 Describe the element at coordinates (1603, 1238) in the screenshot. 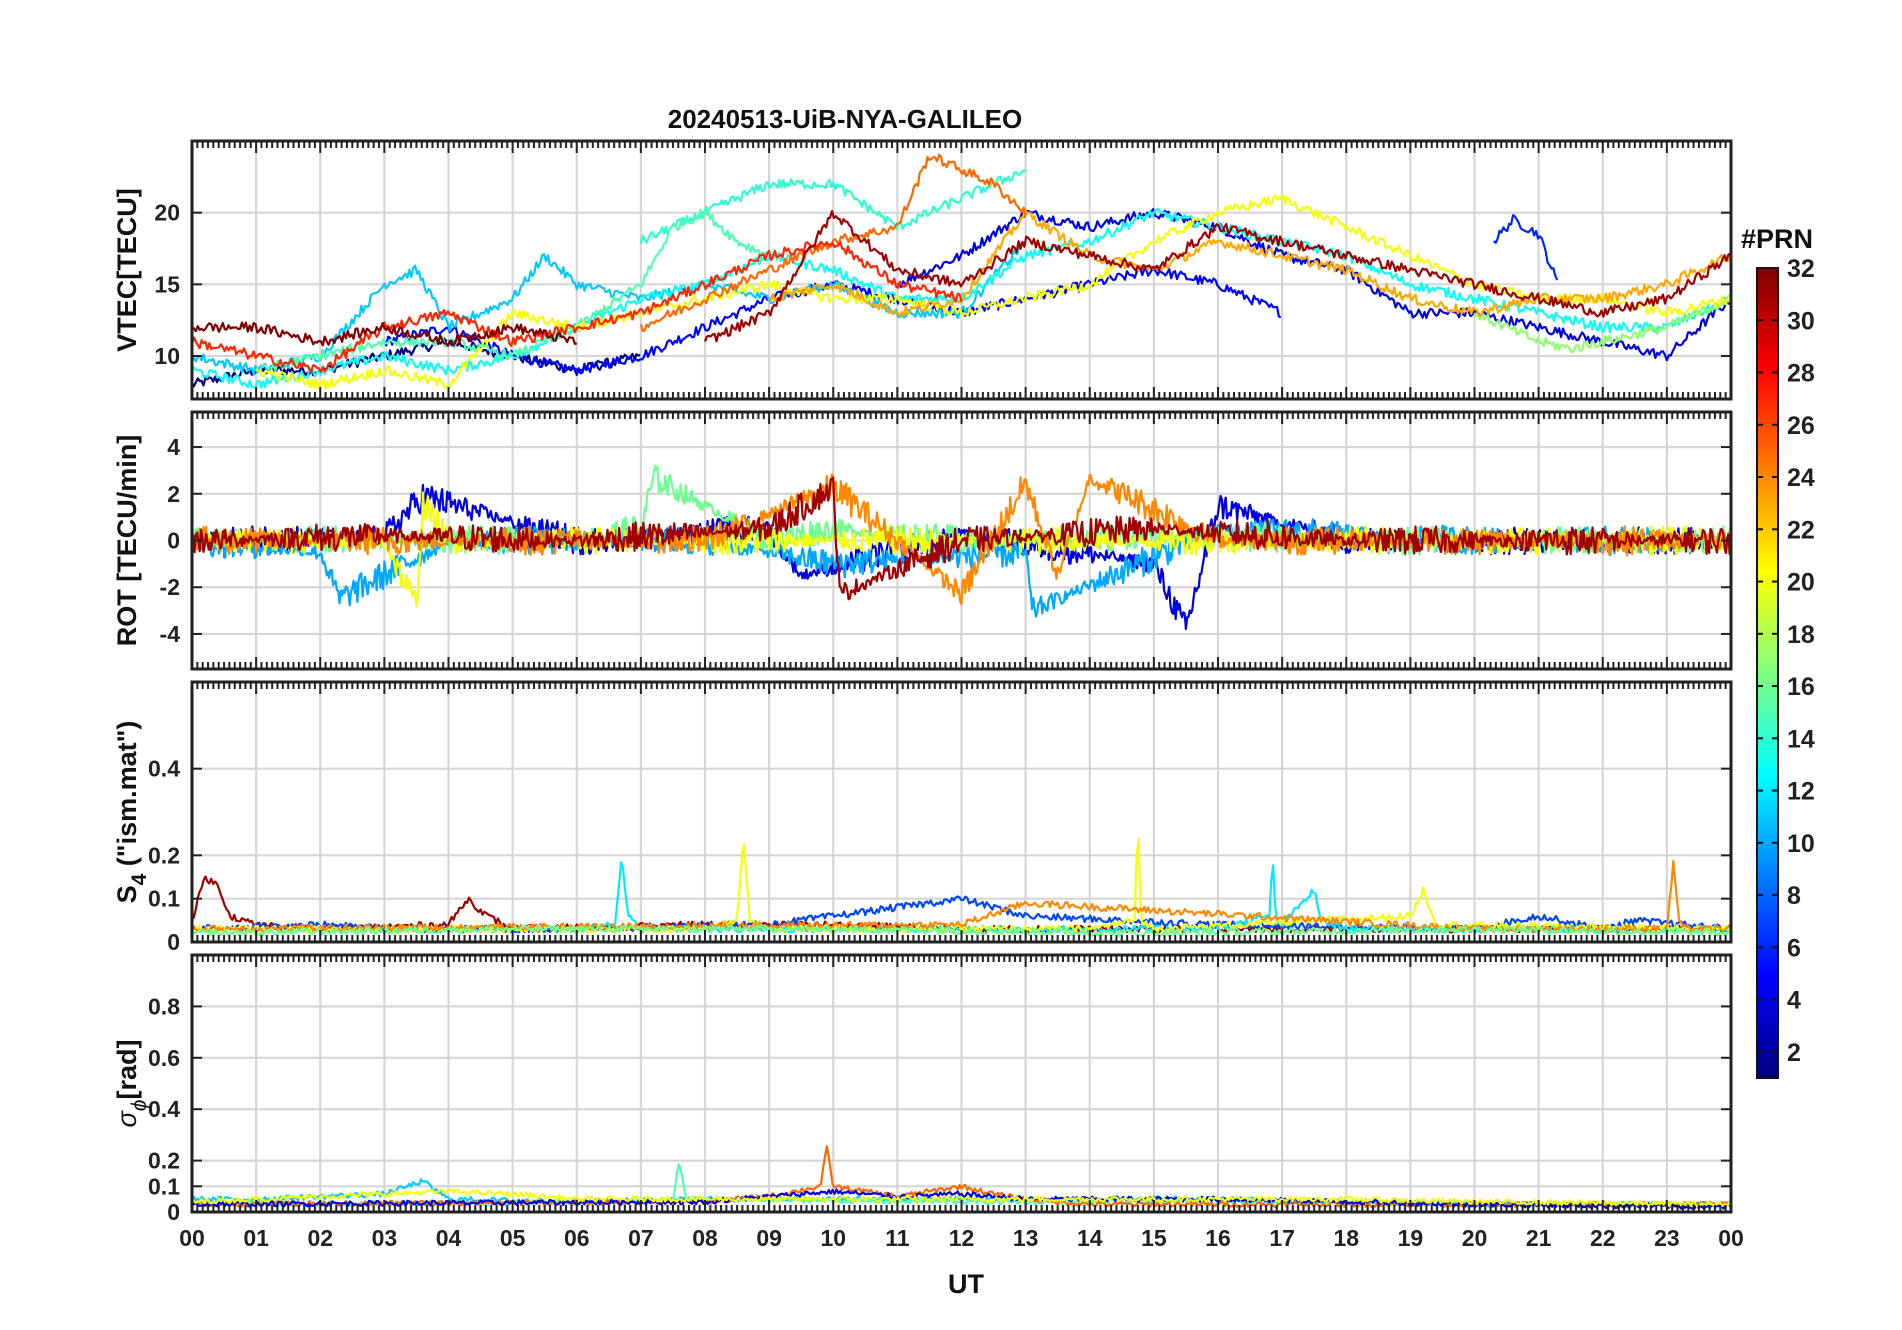

I see `x-tick-label: 22` at that location.